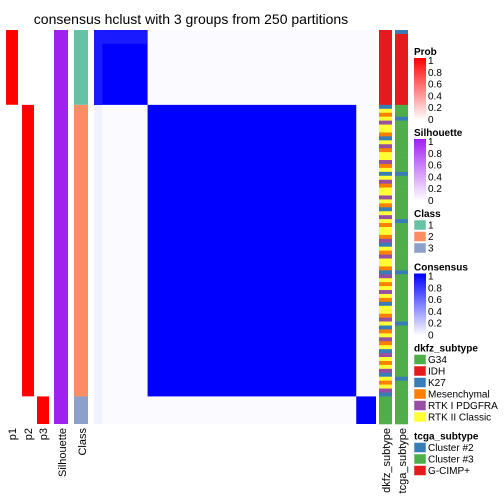 The width and height of the screenshot is (504, 504). What do you see at coordinates (427, 214) in the screenshot?
I see `legend-title: Class` at bounding box center [427, 214].